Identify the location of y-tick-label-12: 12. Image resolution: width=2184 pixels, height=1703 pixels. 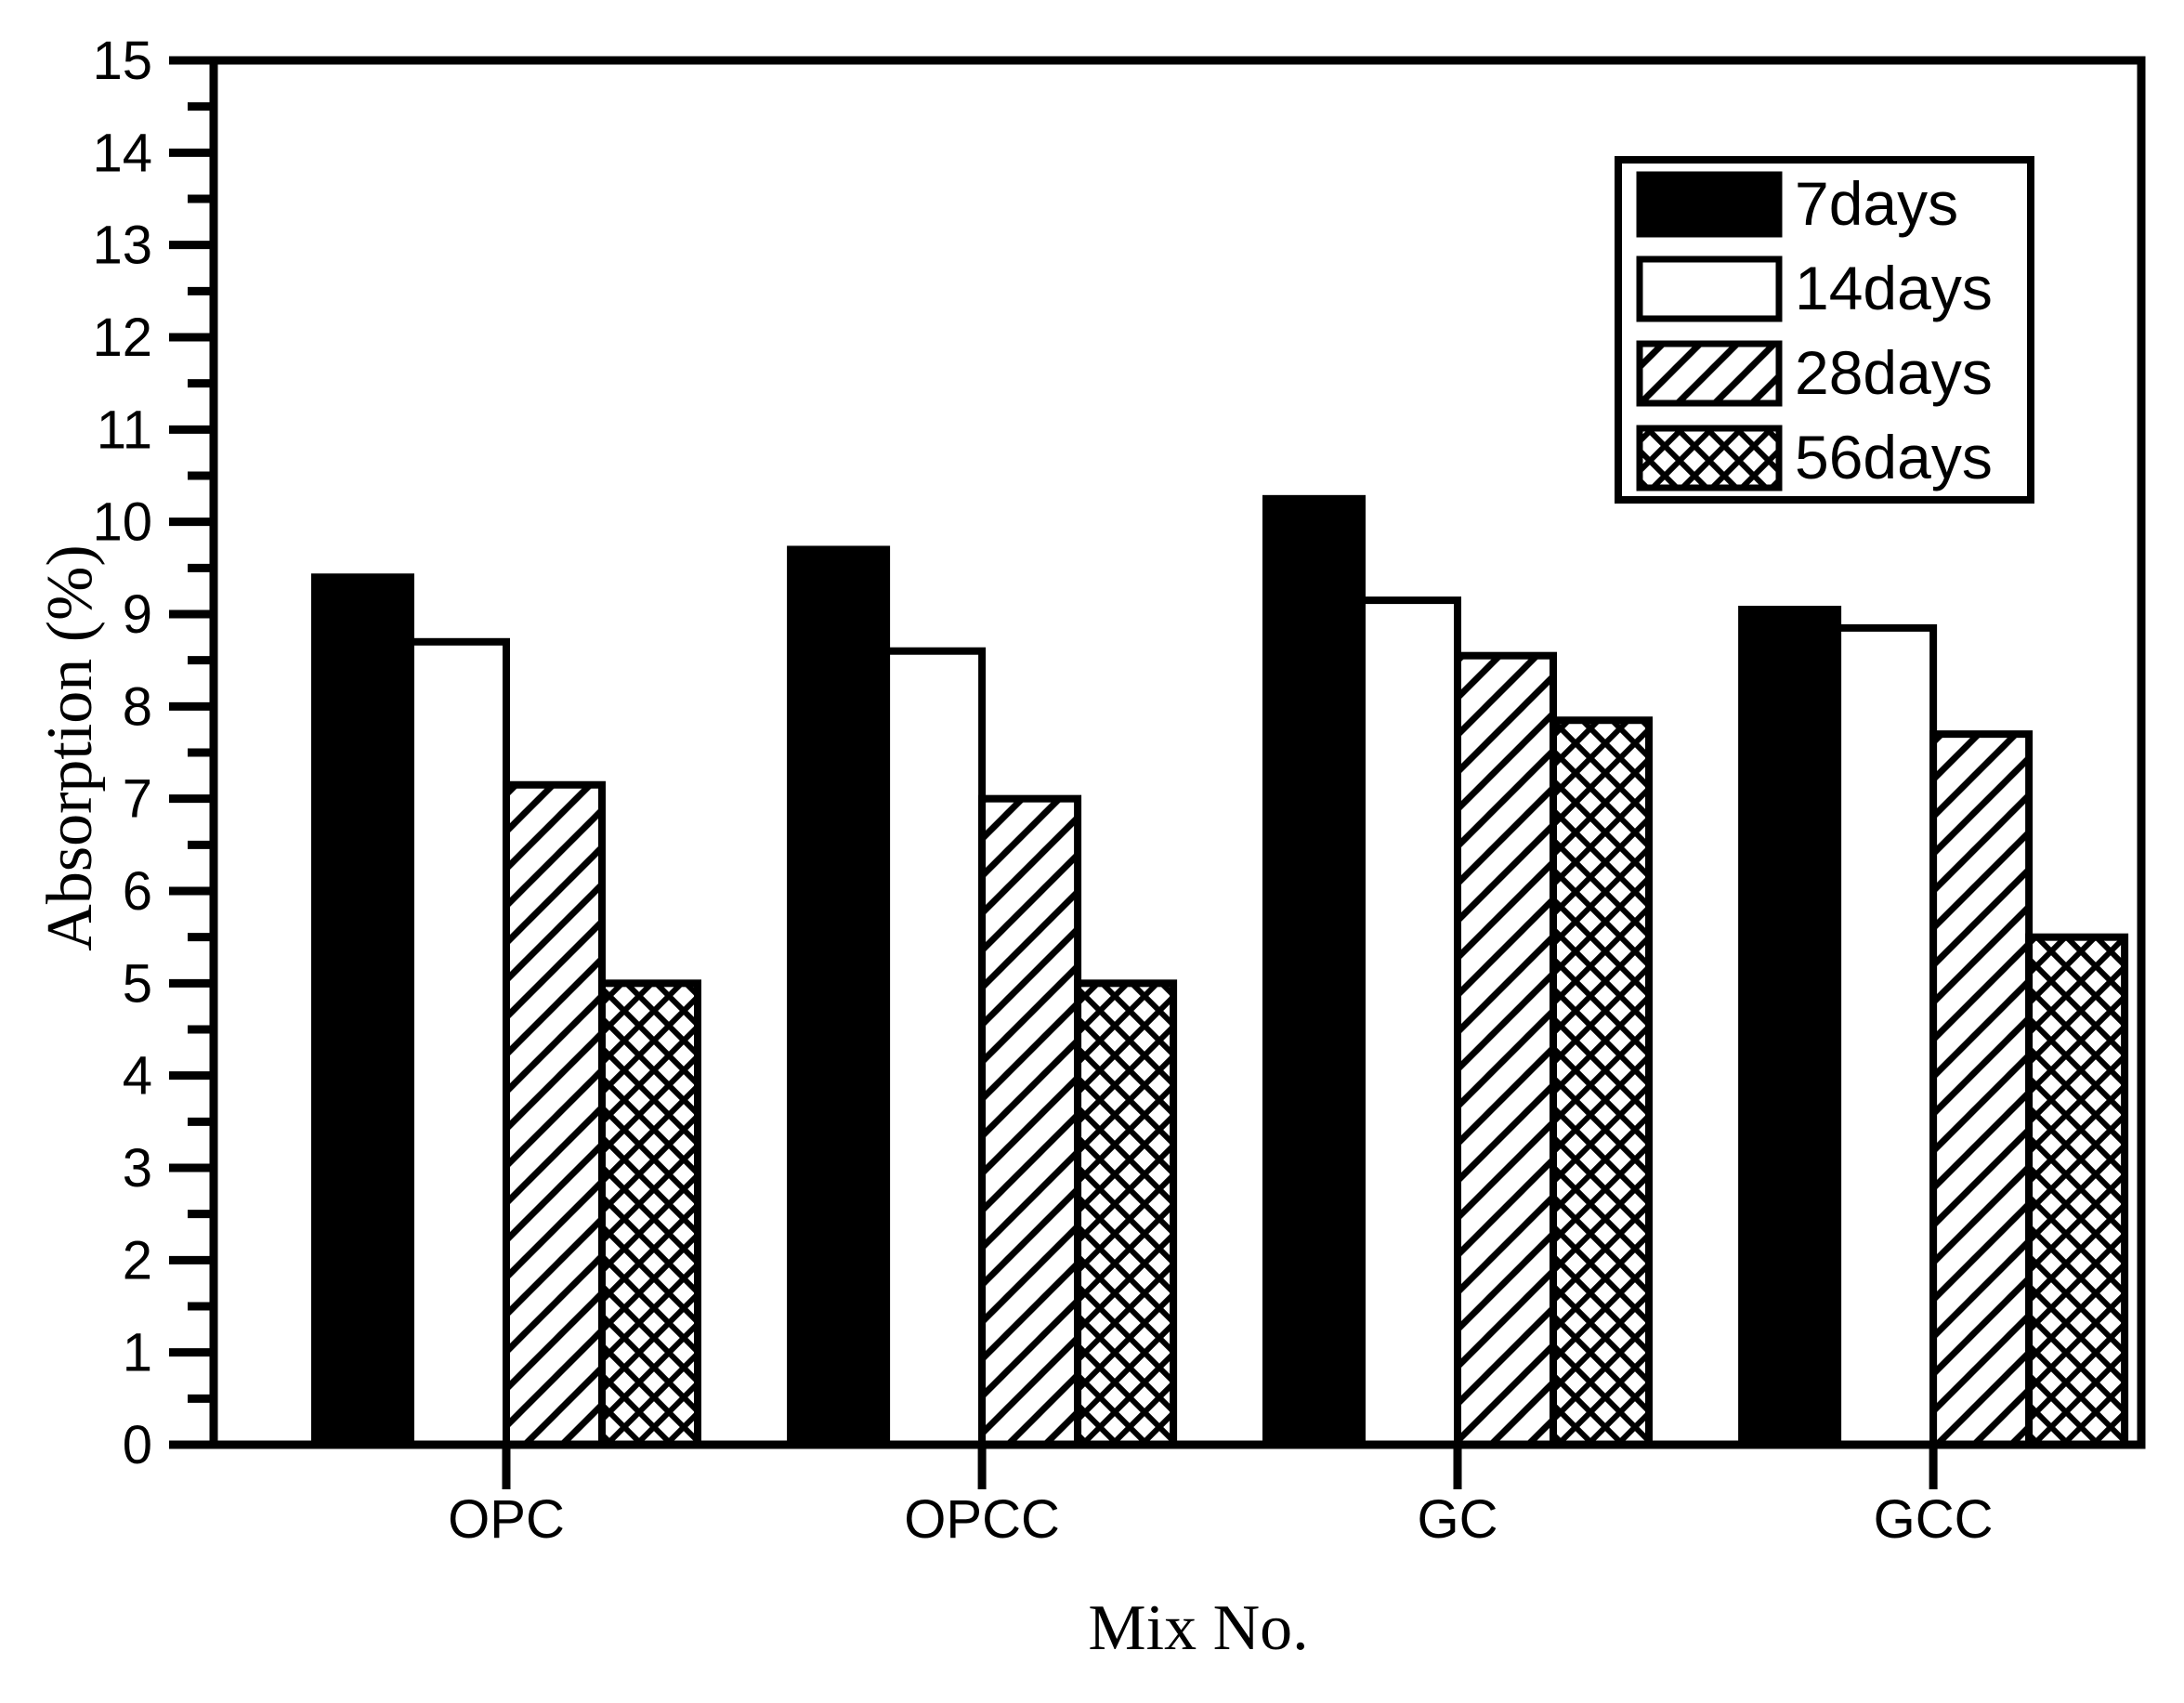
(122, 338).